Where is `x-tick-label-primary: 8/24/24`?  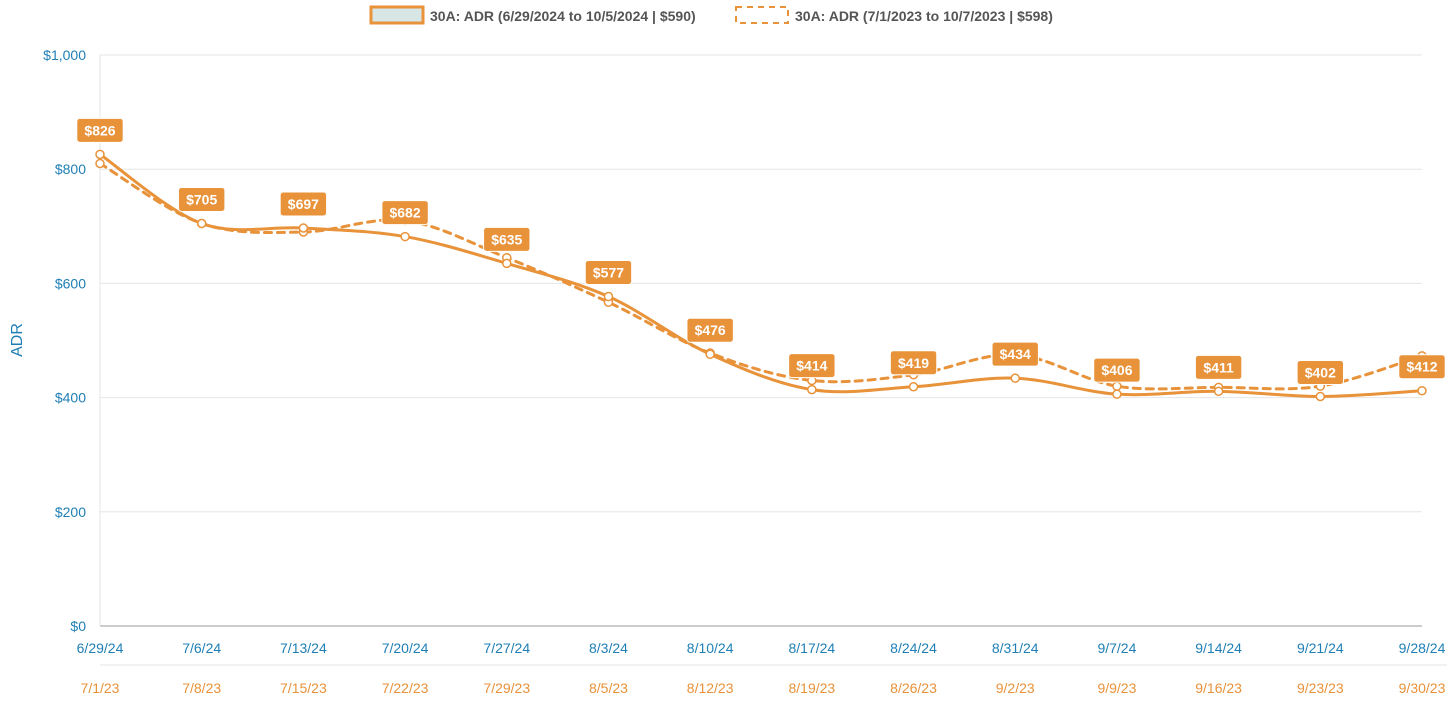 x-tick-label-primary: 8/24/24 is located at coordinates (913, 648).